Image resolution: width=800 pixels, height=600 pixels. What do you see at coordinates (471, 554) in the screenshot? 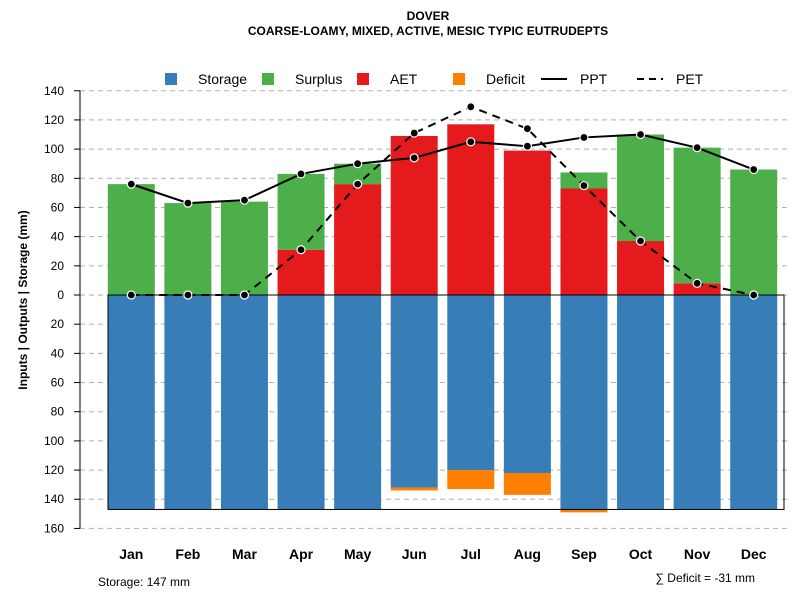
I see `x-tick-label: Jul` at bounding box center [471, 554].